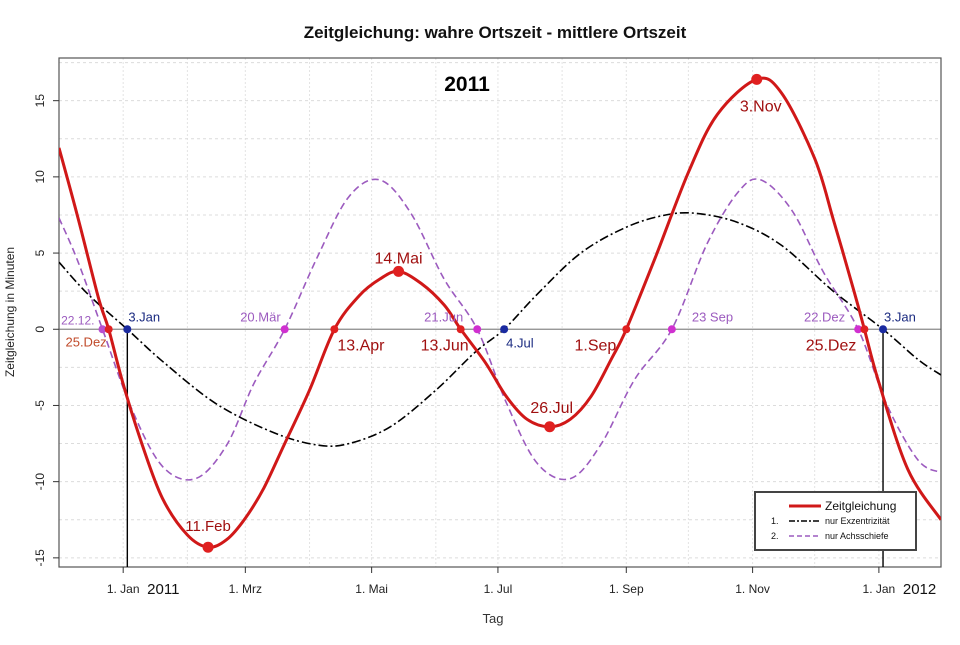 This screenshot has height=645, width=960. Describe the element at coordinates (775, 521) in the screenshot. I see `legend-number: 1.` at that location.